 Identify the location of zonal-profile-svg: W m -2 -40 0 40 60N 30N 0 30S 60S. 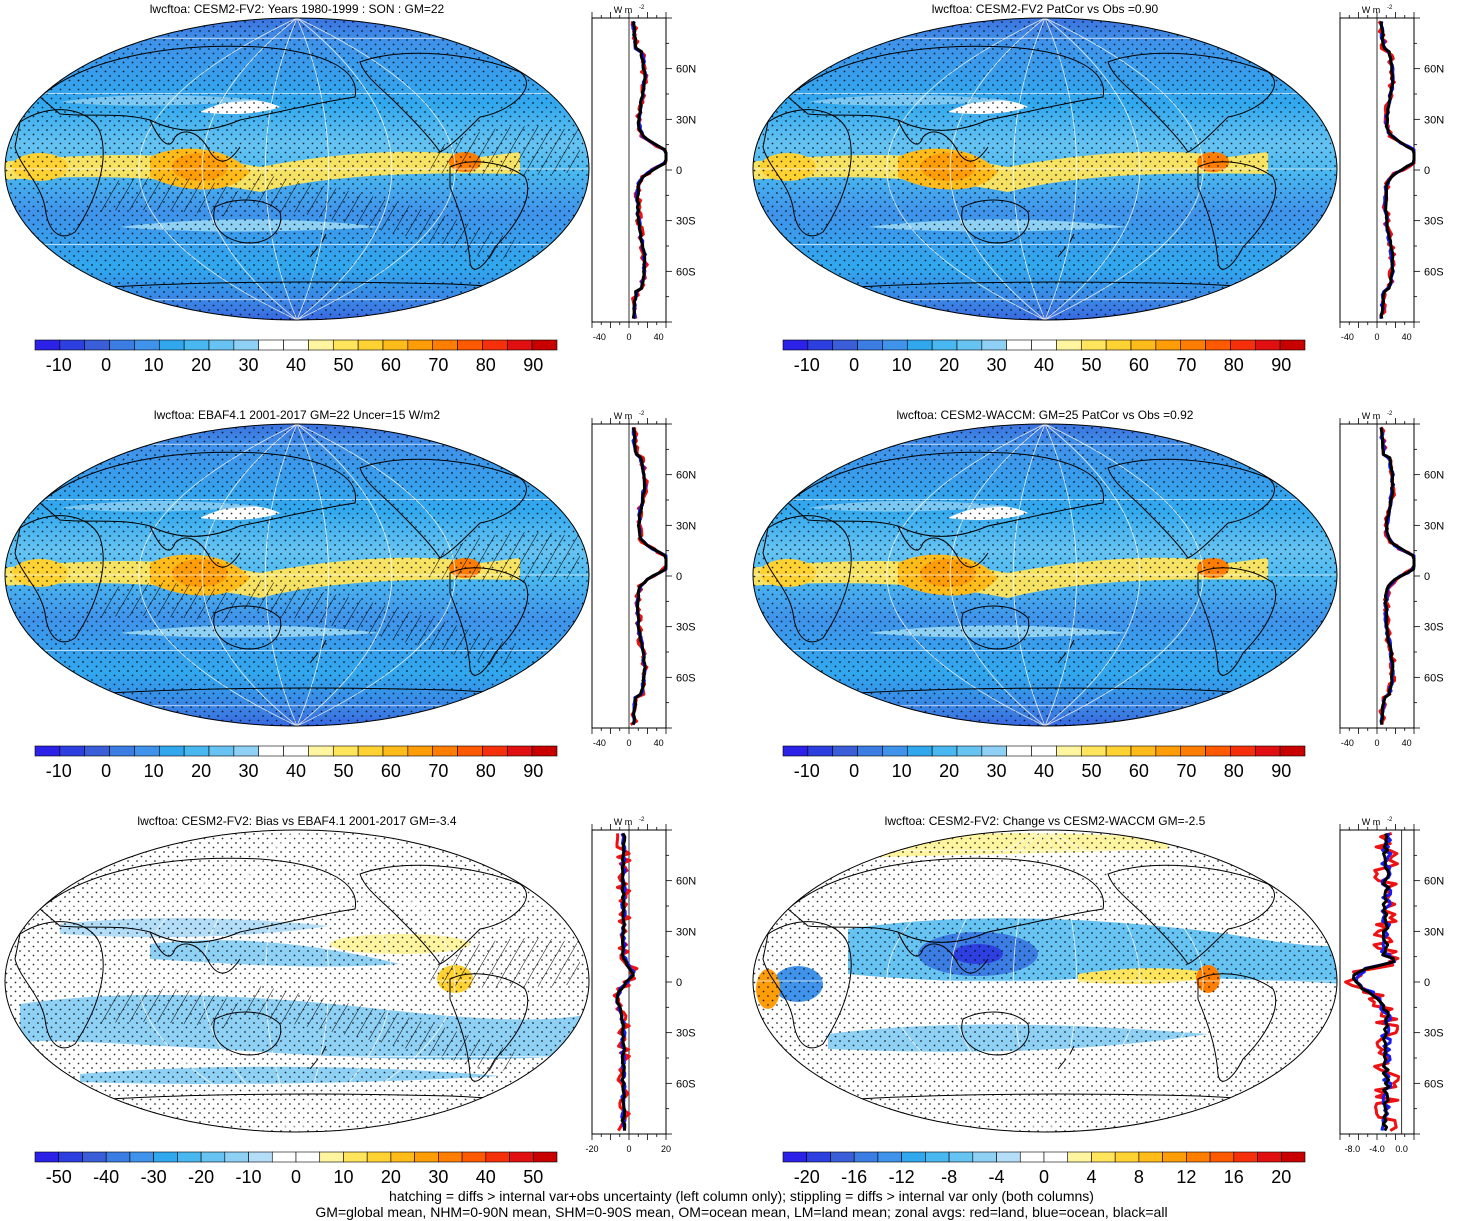
(1391, 173).